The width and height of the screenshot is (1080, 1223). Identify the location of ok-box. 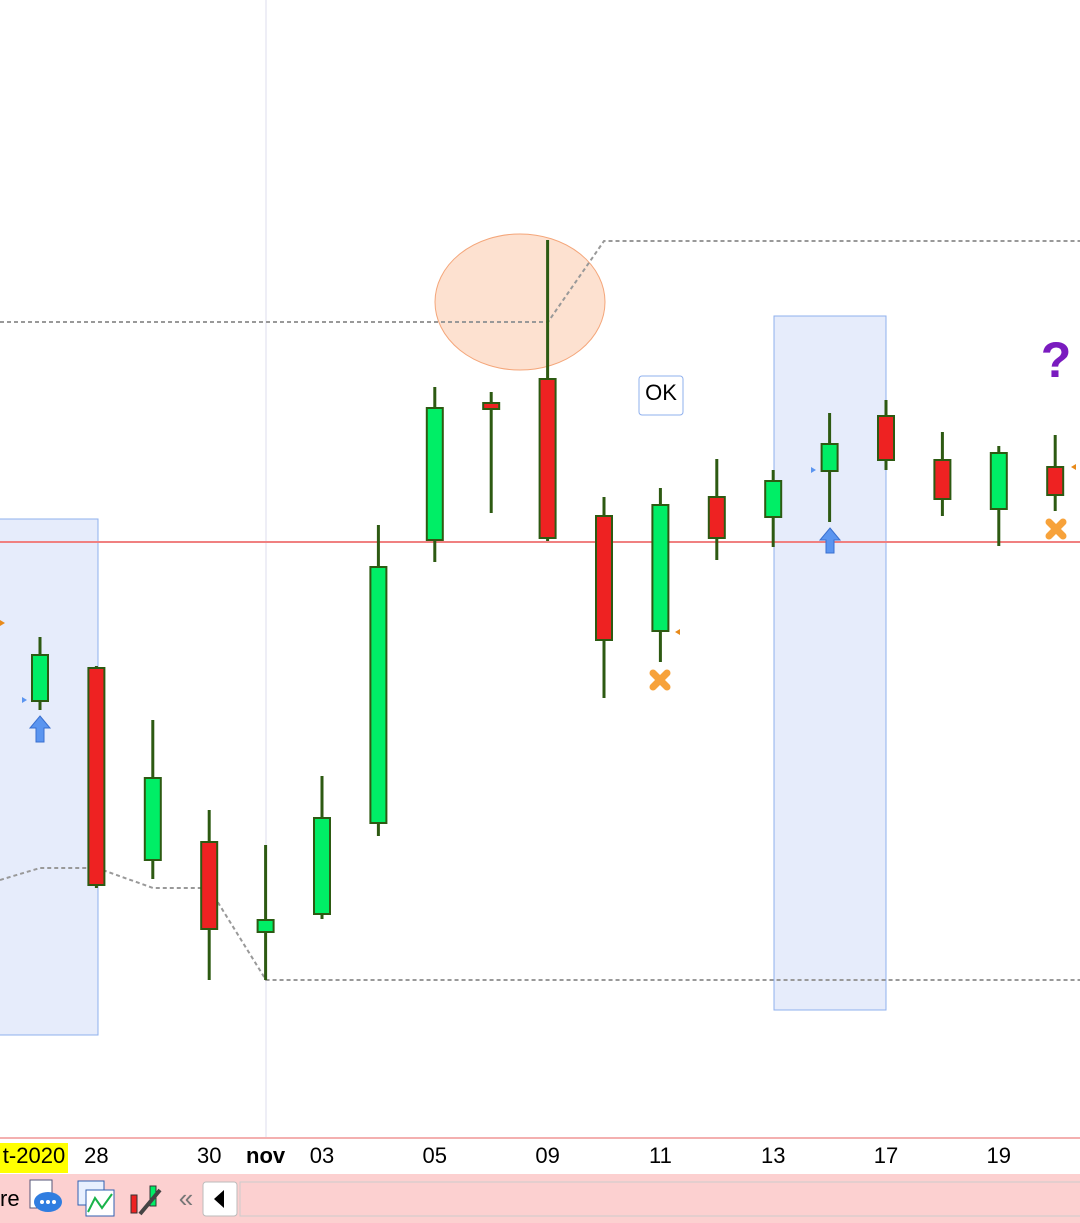
(661, 395).